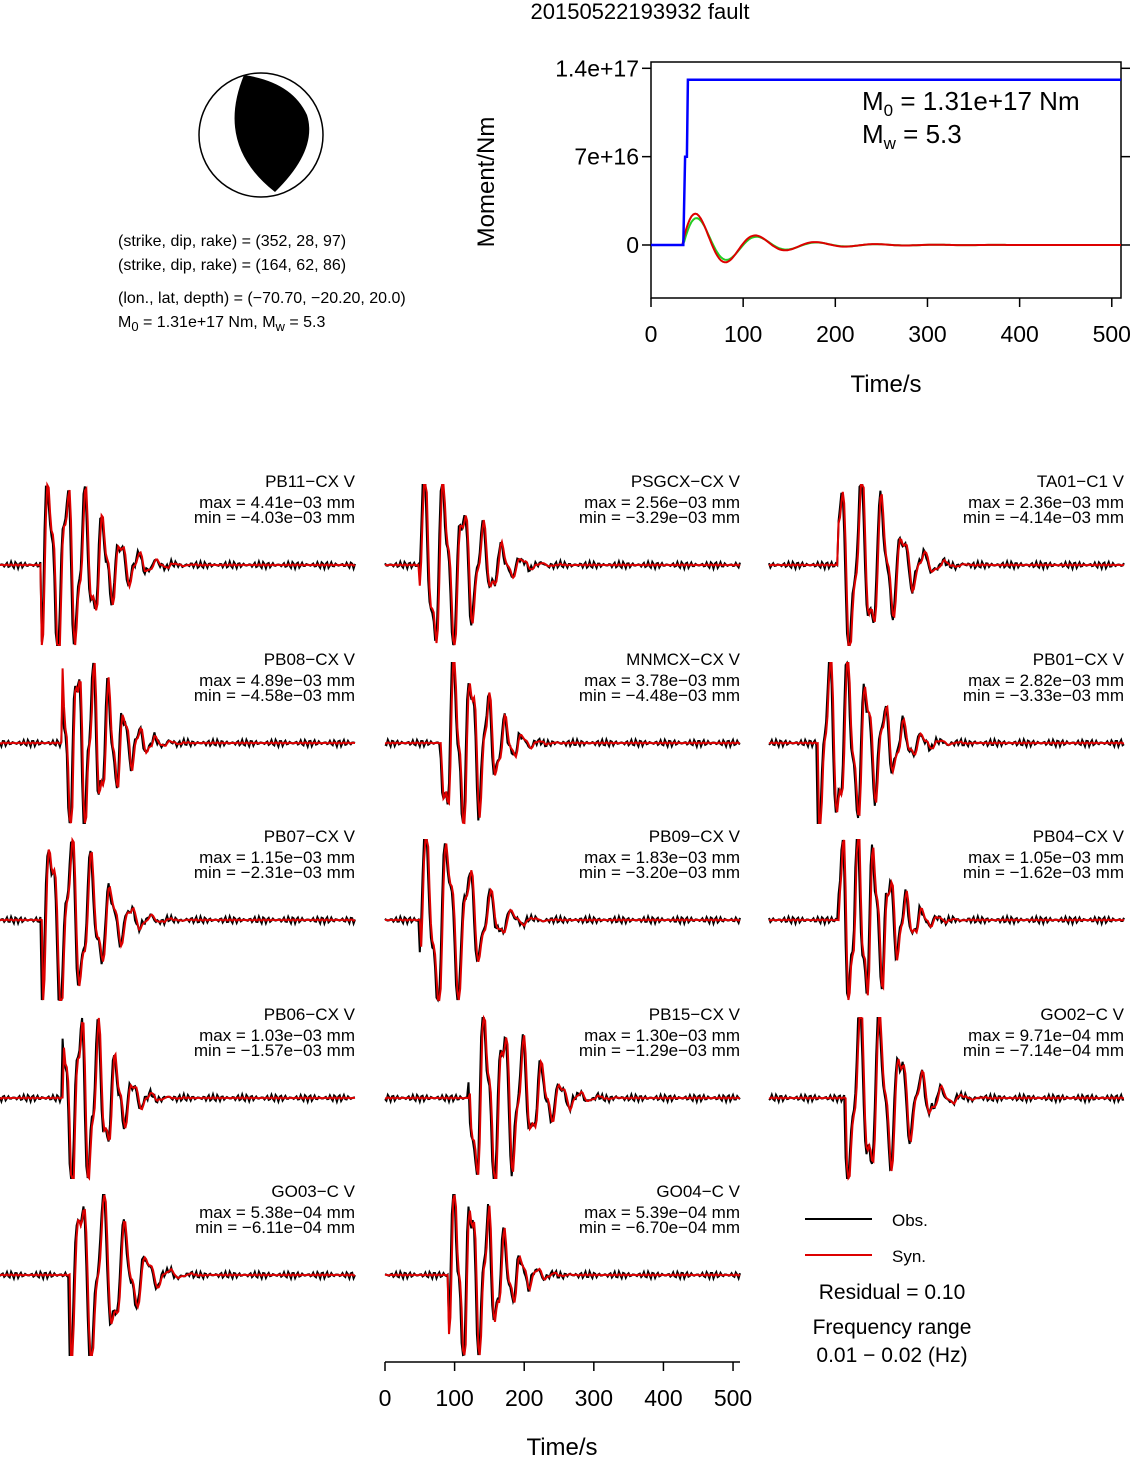 The width and height of the screenshot is (1137, 1458). What do you see at coordinates (892, 1292) in the screenshot?
I see `residual-text: Residual = 0.10` at bounding box center [892, 1292].